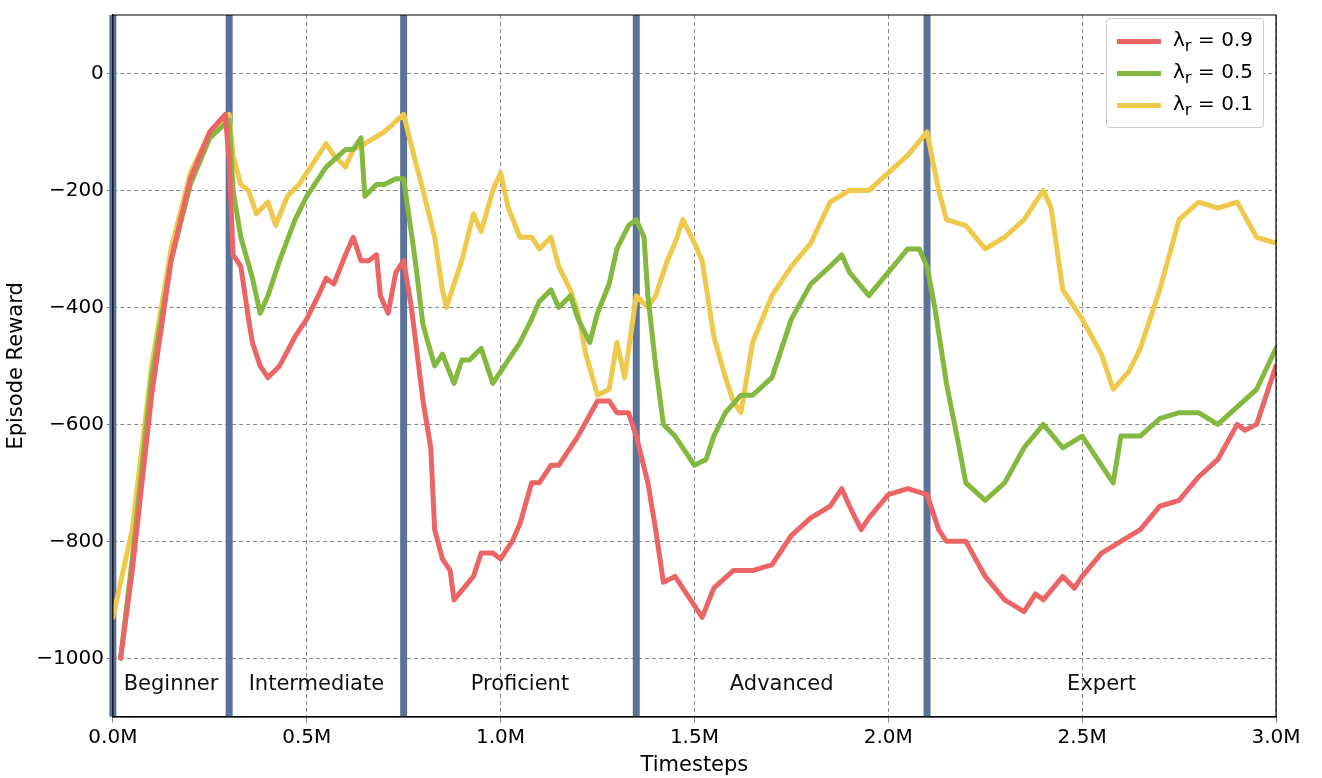  What do you see at coordinates (1082, 736) in the screenshot?
I see `x-tick-label: 2.5M` at bounding box center [1082, 736].